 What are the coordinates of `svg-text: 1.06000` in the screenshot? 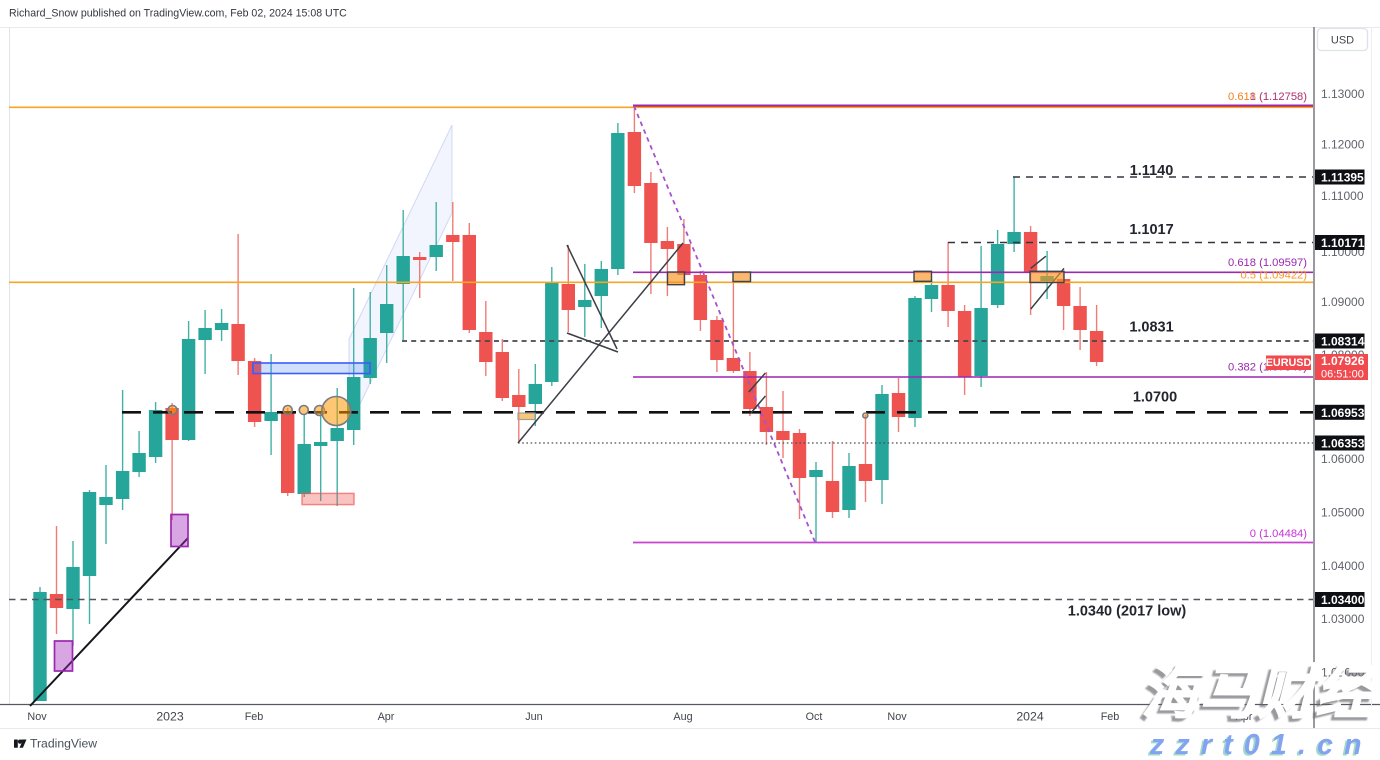 It's located at (1343, 459).